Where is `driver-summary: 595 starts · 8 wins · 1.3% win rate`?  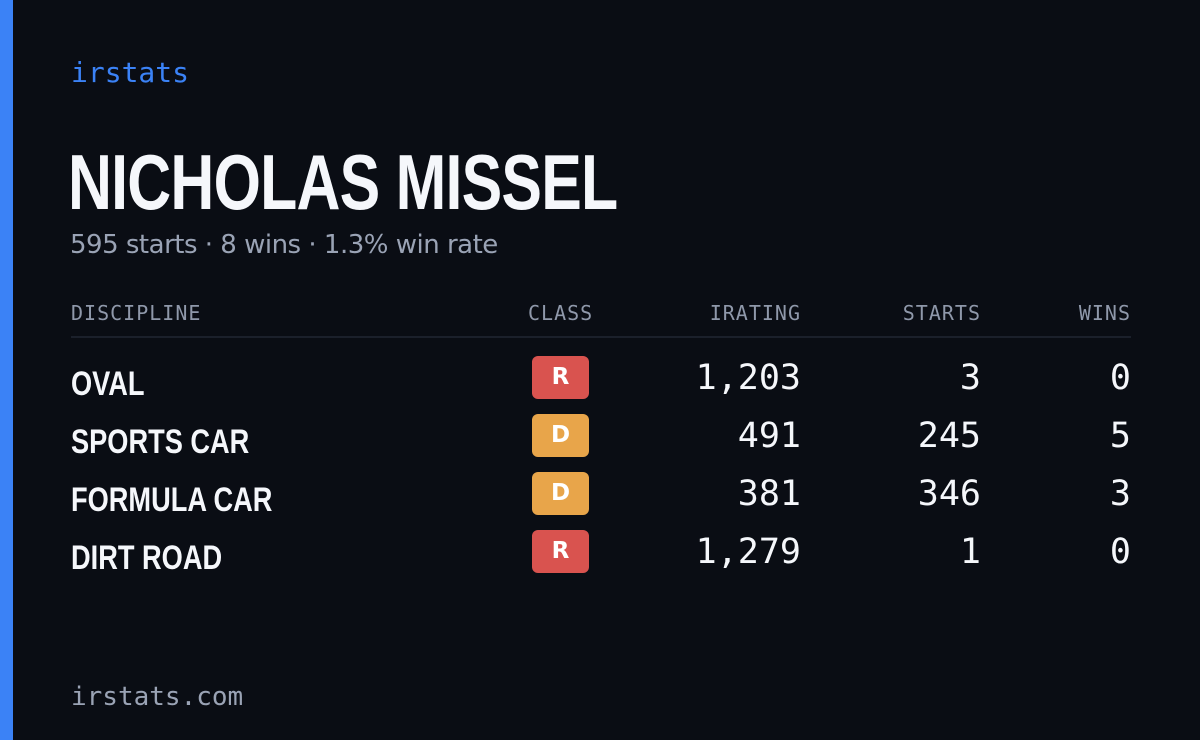 driver-summary: 595 starts · 8 wins · 1.3% win rate is located at coordinates (284, 245).